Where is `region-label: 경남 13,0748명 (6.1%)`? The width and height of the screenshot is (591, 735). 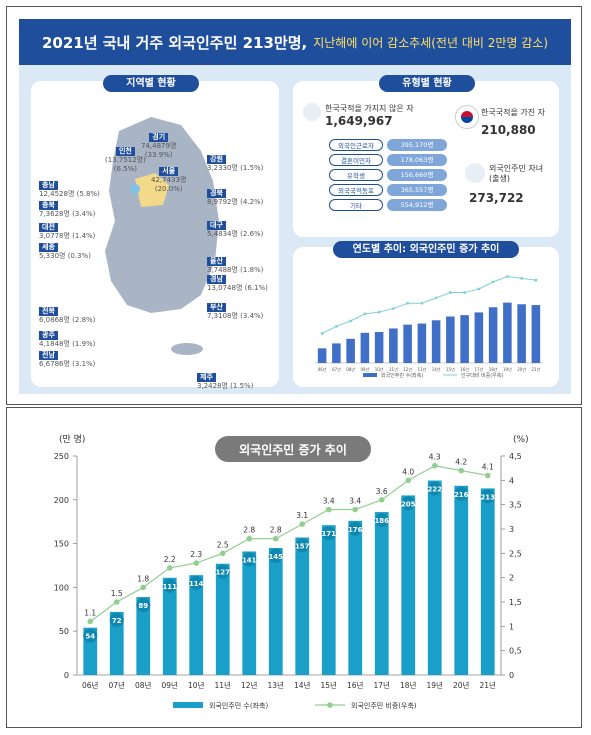 region-label: 경남 13,0748명 (6.1%) is located at coordinates (237, 284).